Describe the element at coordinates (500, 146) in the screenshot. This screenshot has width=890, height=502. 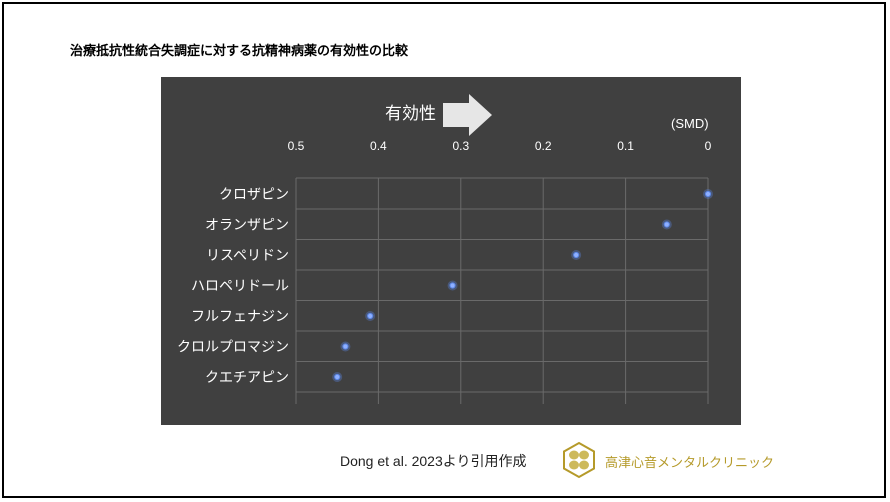
I see `x-tick-labels: 0.5 0.4 0.3 0.2 0.1 0` at that location.